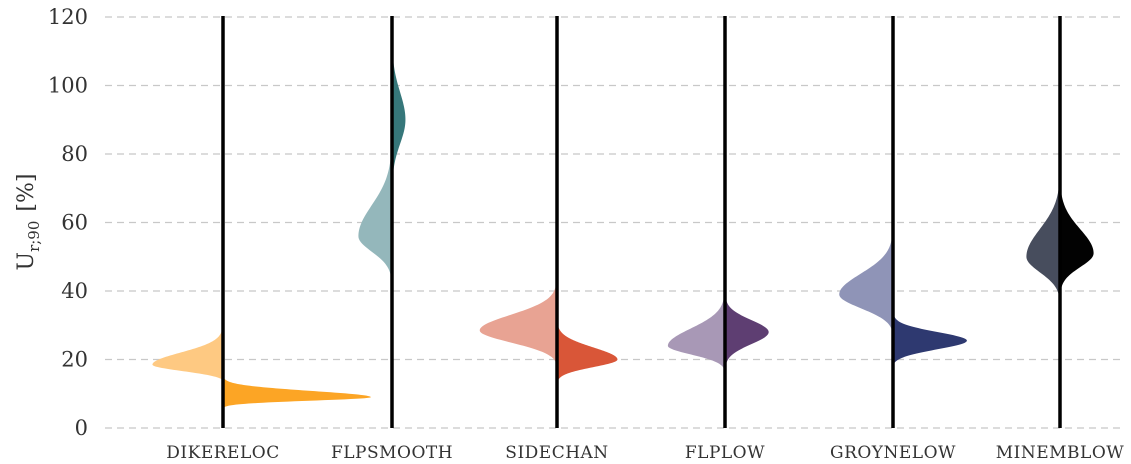 The height and width of the screenshot is (464, 1131). I want to click on x-category-label: SIDECHAN, so click(556, 453).